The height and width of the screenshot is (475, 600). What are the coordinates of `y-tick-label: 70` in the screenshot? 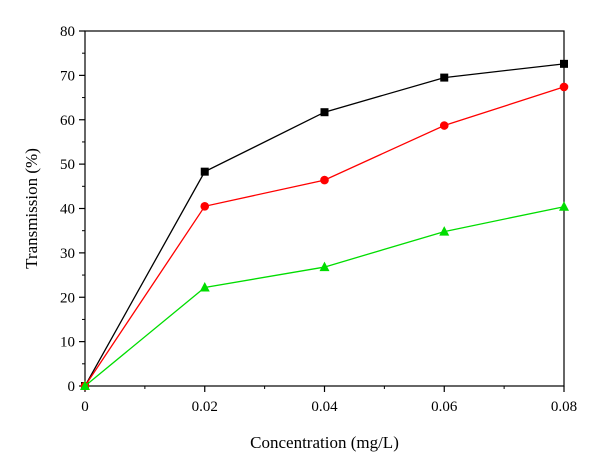 It's located at (67, 76).